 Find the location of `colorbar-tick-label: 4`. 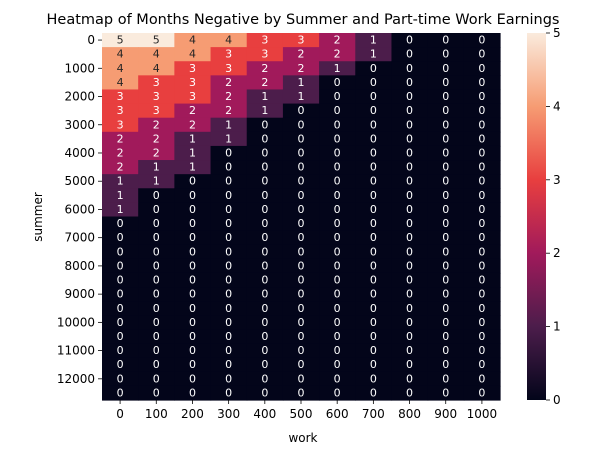

colorbar-tick-label: 4 is located at coordinates (557, 106).